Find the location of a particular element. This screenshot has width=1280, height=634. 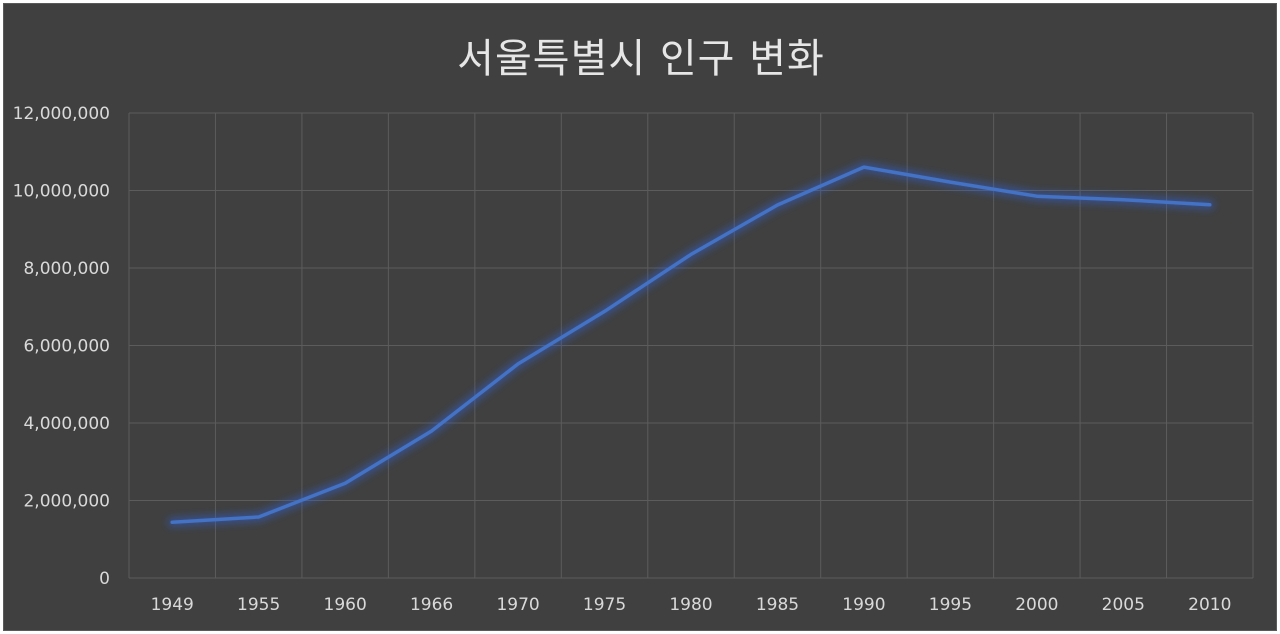

y-tick-label: 10,000,000 is located at coordinates (61, 192).